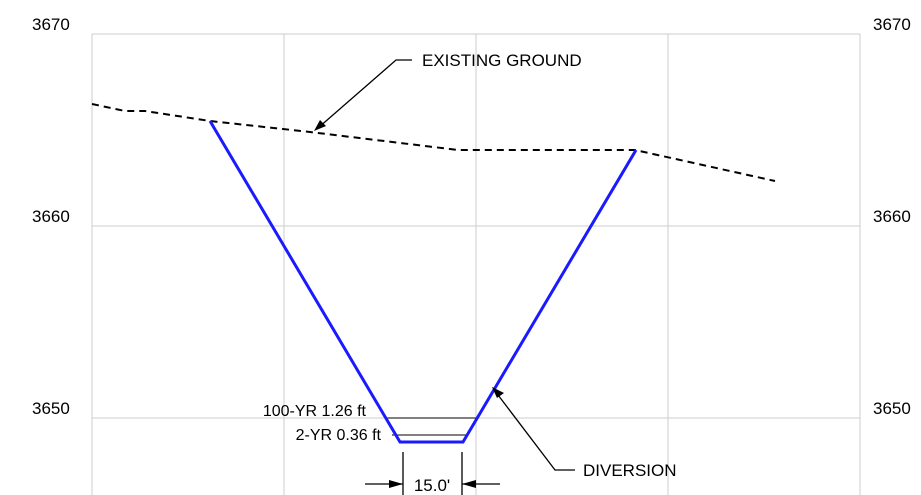 The image size is (921, 495). I want to click on left-elevation-labels: 3670 3660 3650, so click(51, 216).